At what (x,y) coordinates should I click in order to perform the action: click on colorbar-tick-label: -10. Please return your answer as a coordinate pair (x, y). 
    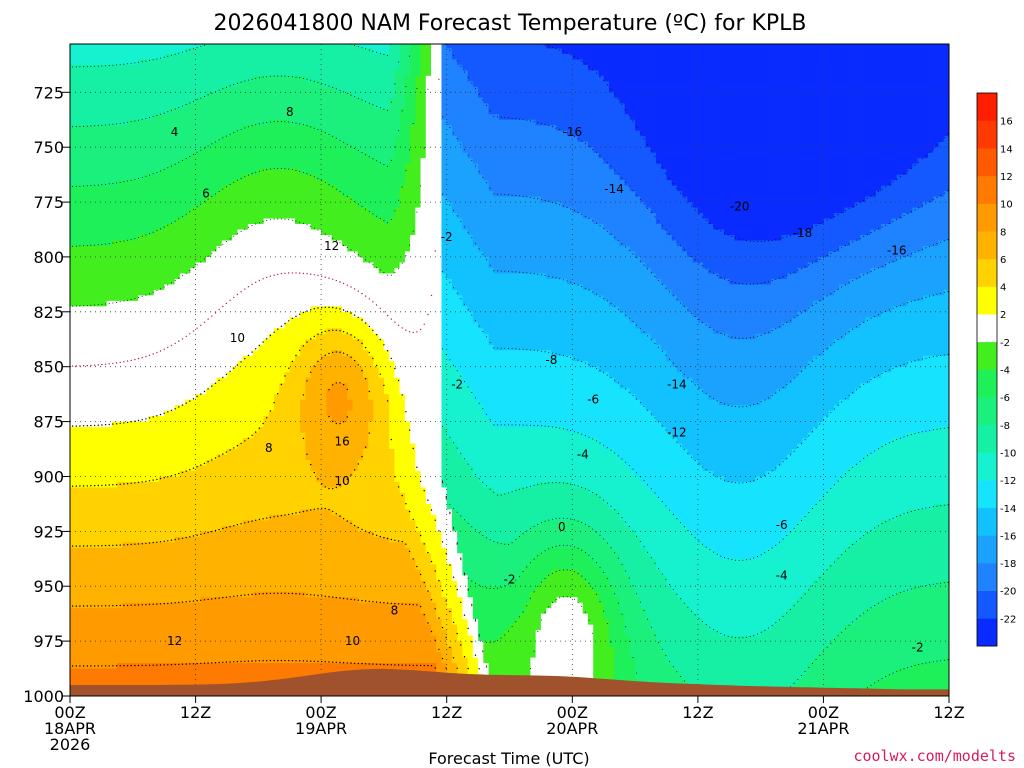
    Looking at the image, I should click on (1008, 454).